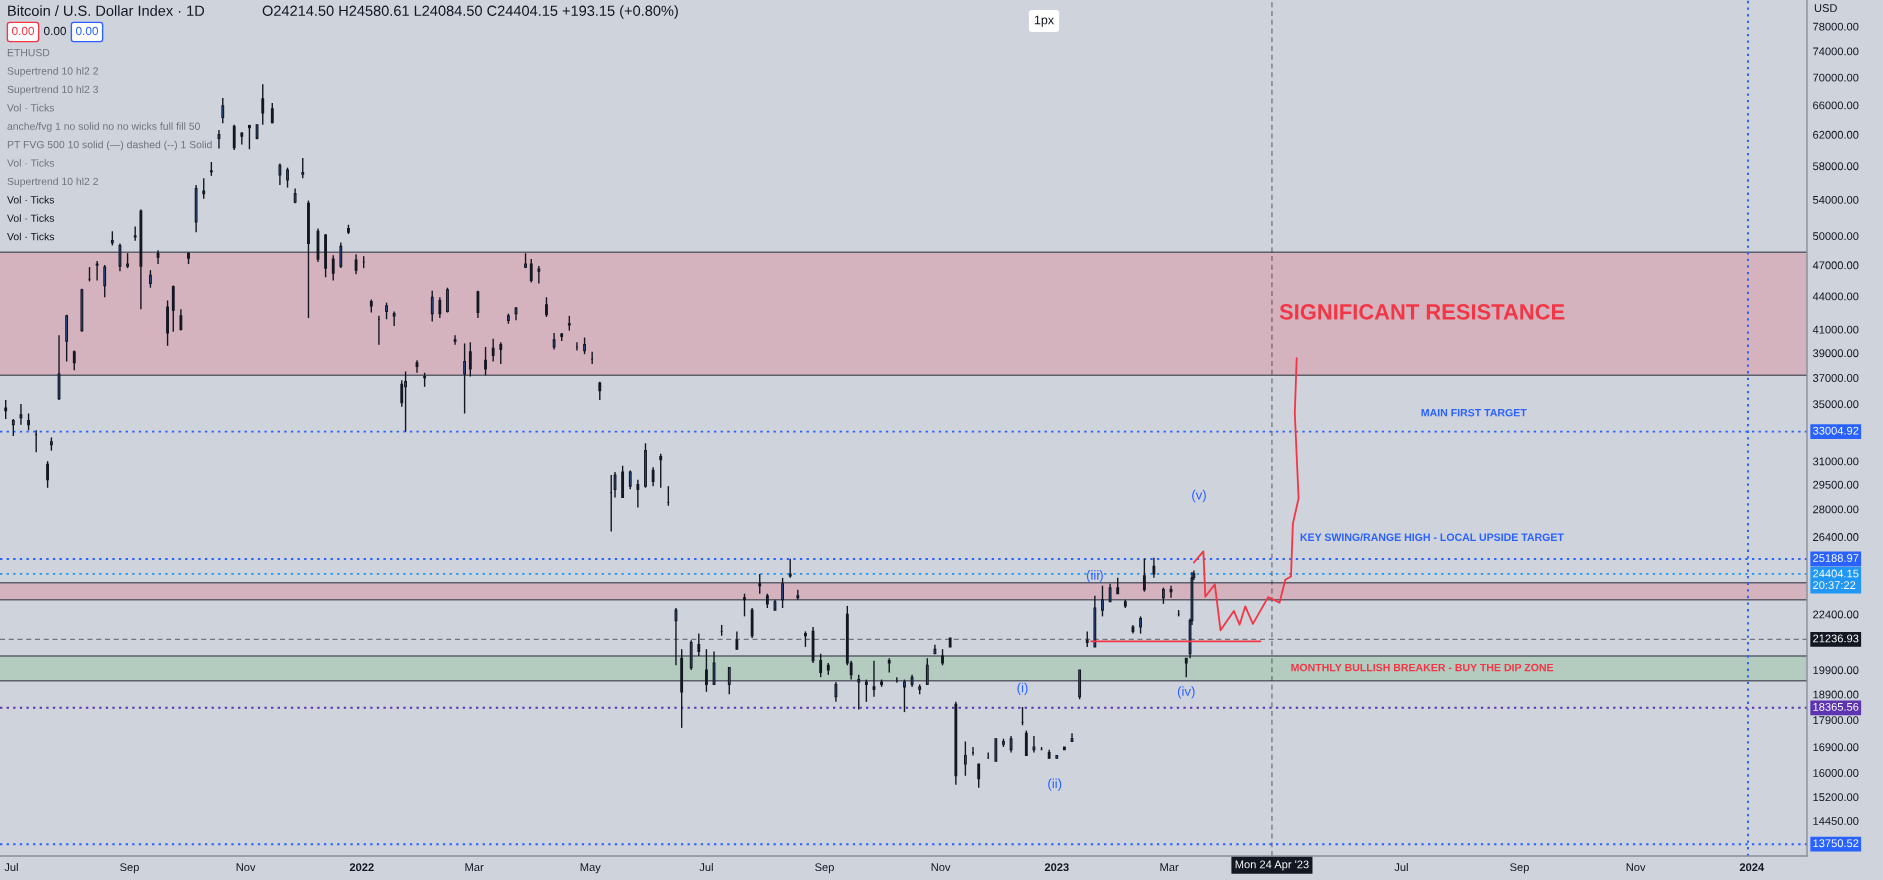 The image size is (1883, 880). Describe the element at coordinates (474, 867) in the screenshot. I see `x-tick-label: Mar` at that location.